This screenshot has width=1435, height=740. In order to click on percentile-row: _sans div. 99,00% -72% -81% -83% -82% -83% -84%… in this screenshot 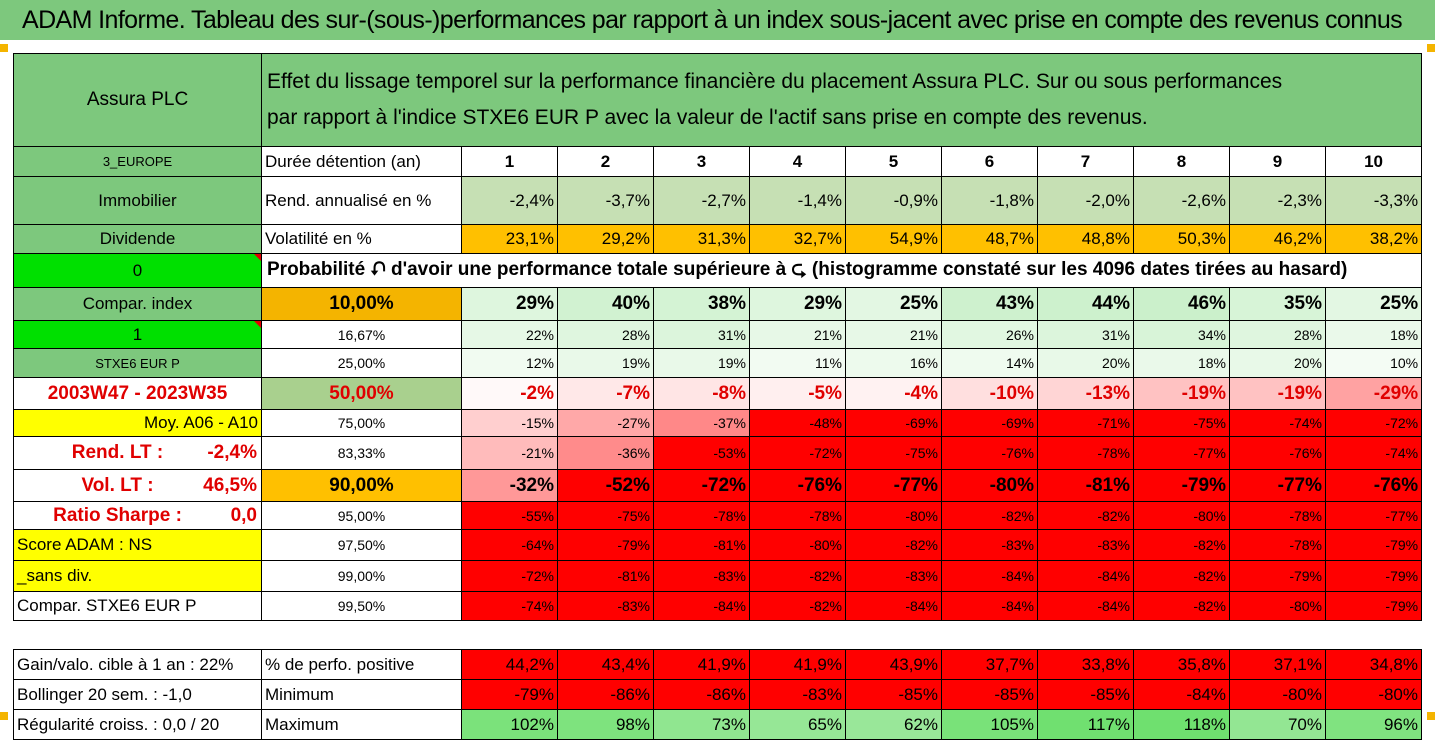, I will do `click(718, 576)`.